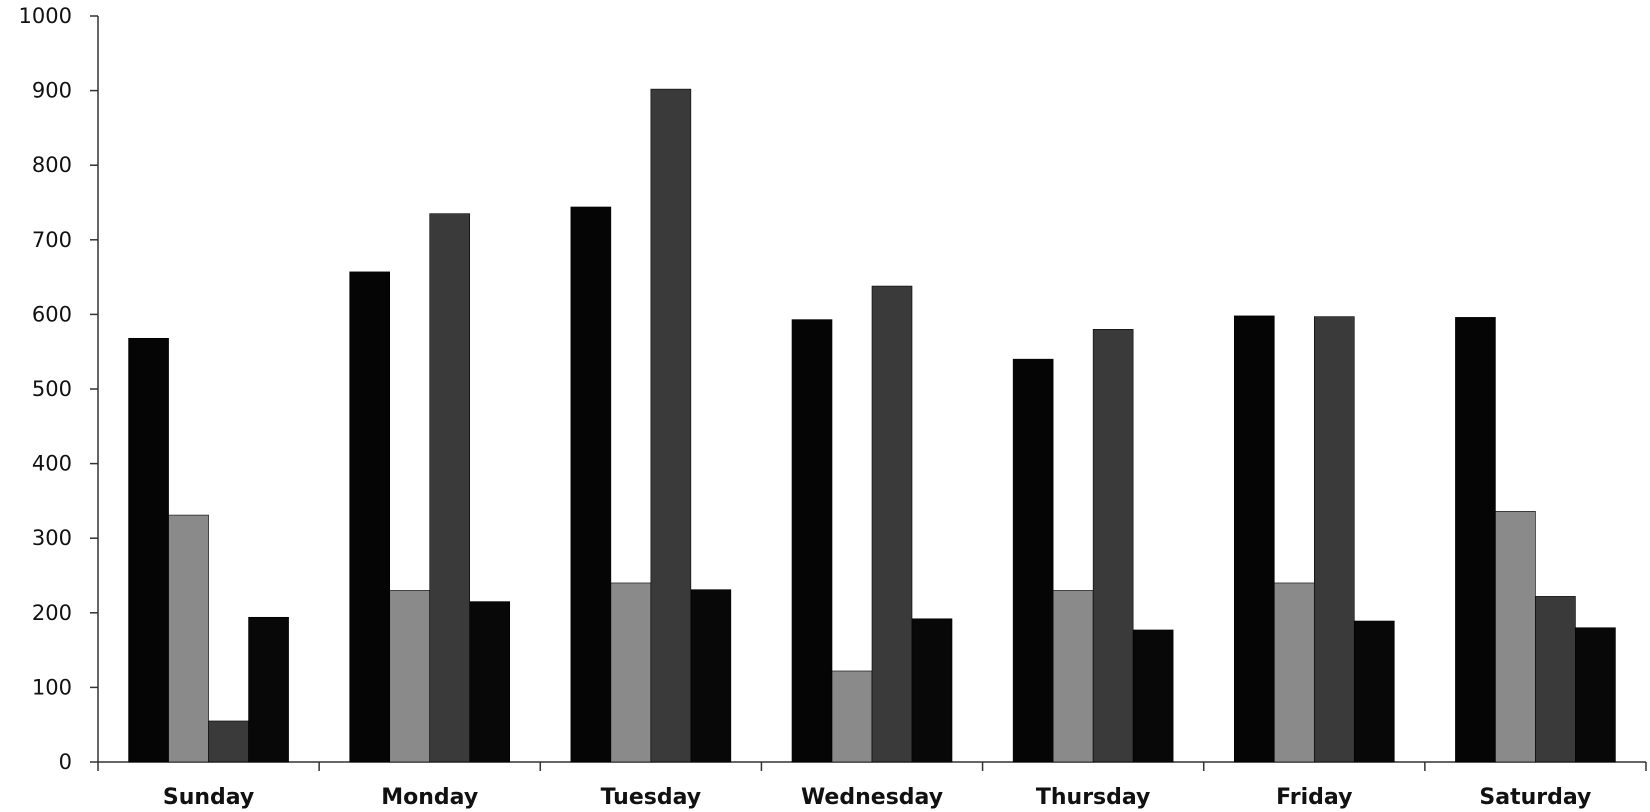 This screenshot has width=1650, height=812. I want to click on y-tick-label: 600, so click(52, 314).